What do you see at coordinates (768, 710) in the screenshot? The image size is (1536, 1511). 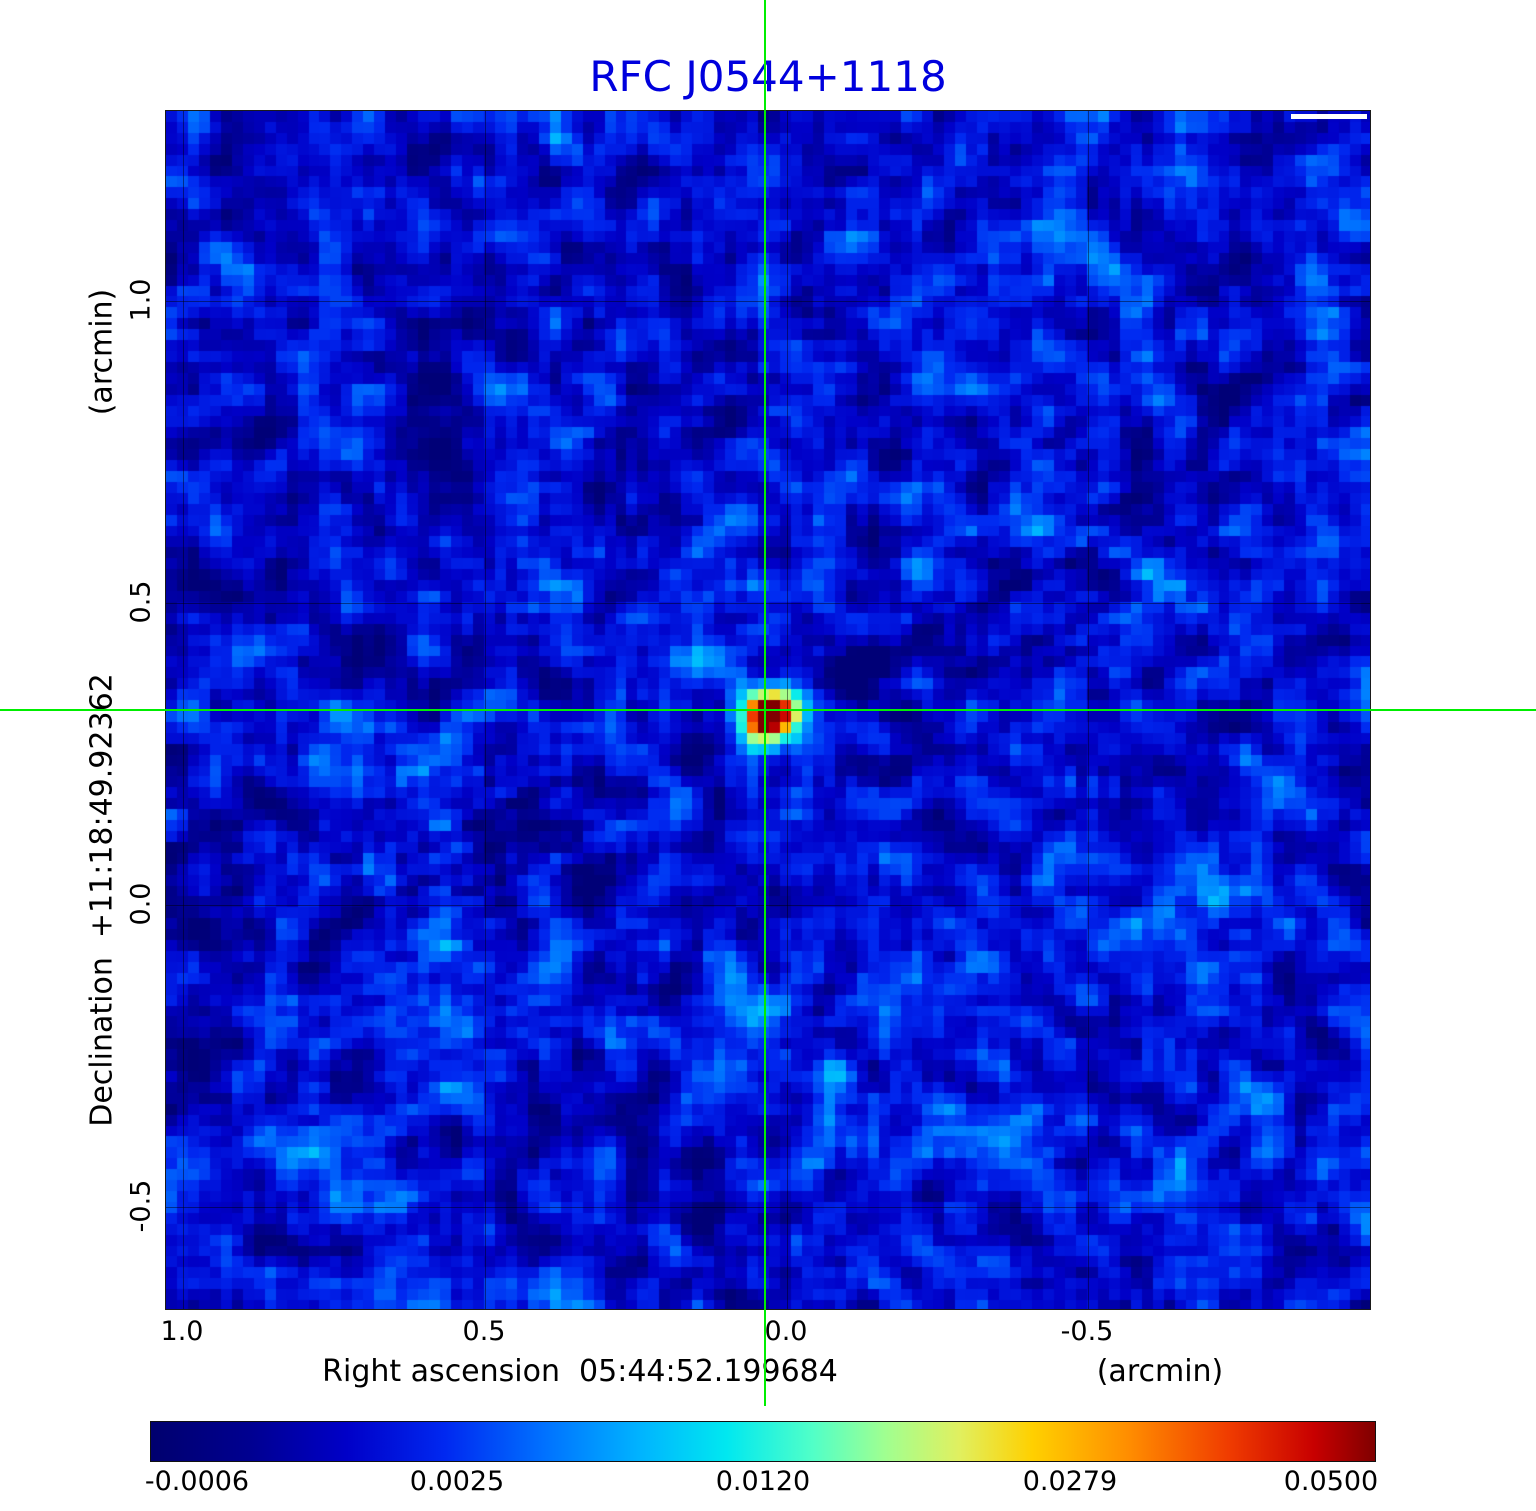 I see `crosshair-horizontal-line` at bounding box center [768, 710].